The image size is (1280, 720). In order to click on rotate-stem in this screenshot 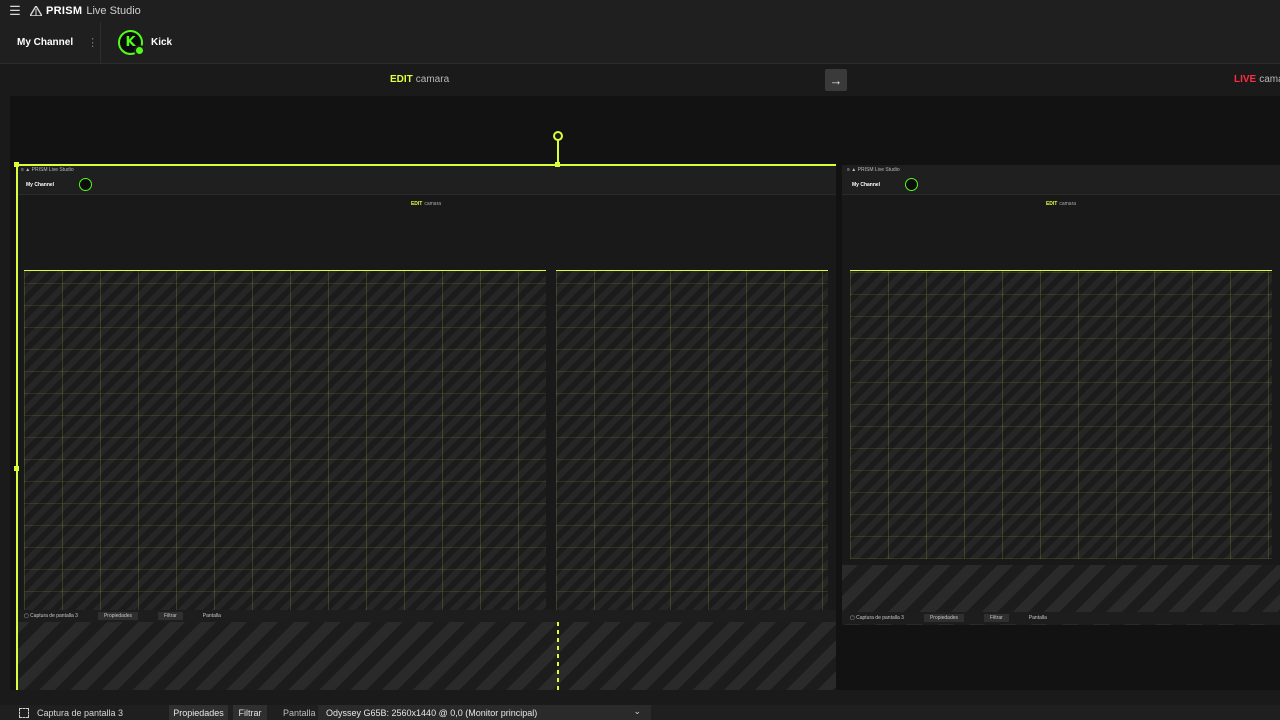, I will do `click(558, 152)`.